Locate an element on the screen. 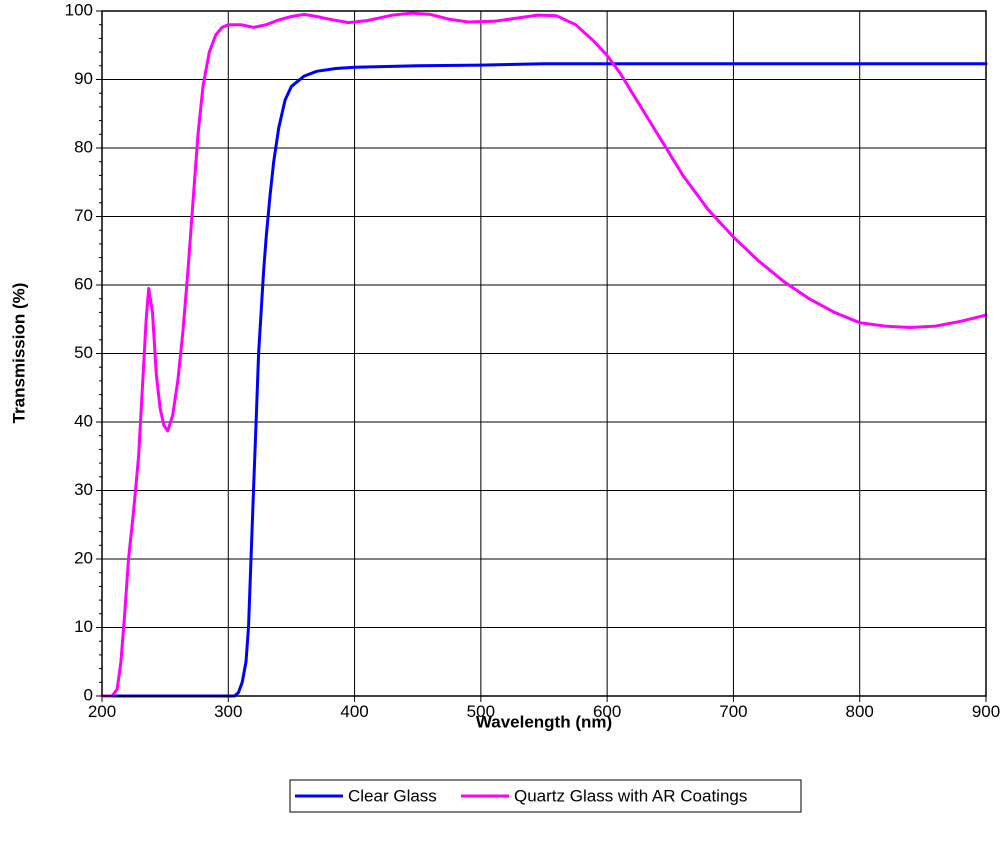 This screenshot has height=841, width=1006. legend-box is located at coordinates (545, 796).